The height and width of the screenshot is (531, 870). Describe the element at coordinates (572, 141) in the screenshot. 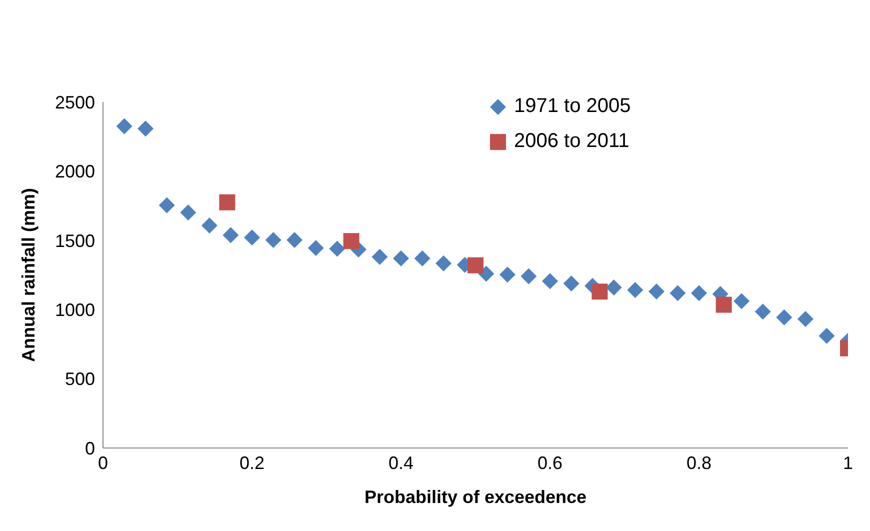

I see `legend-label: 2006 to 2011` at that location.